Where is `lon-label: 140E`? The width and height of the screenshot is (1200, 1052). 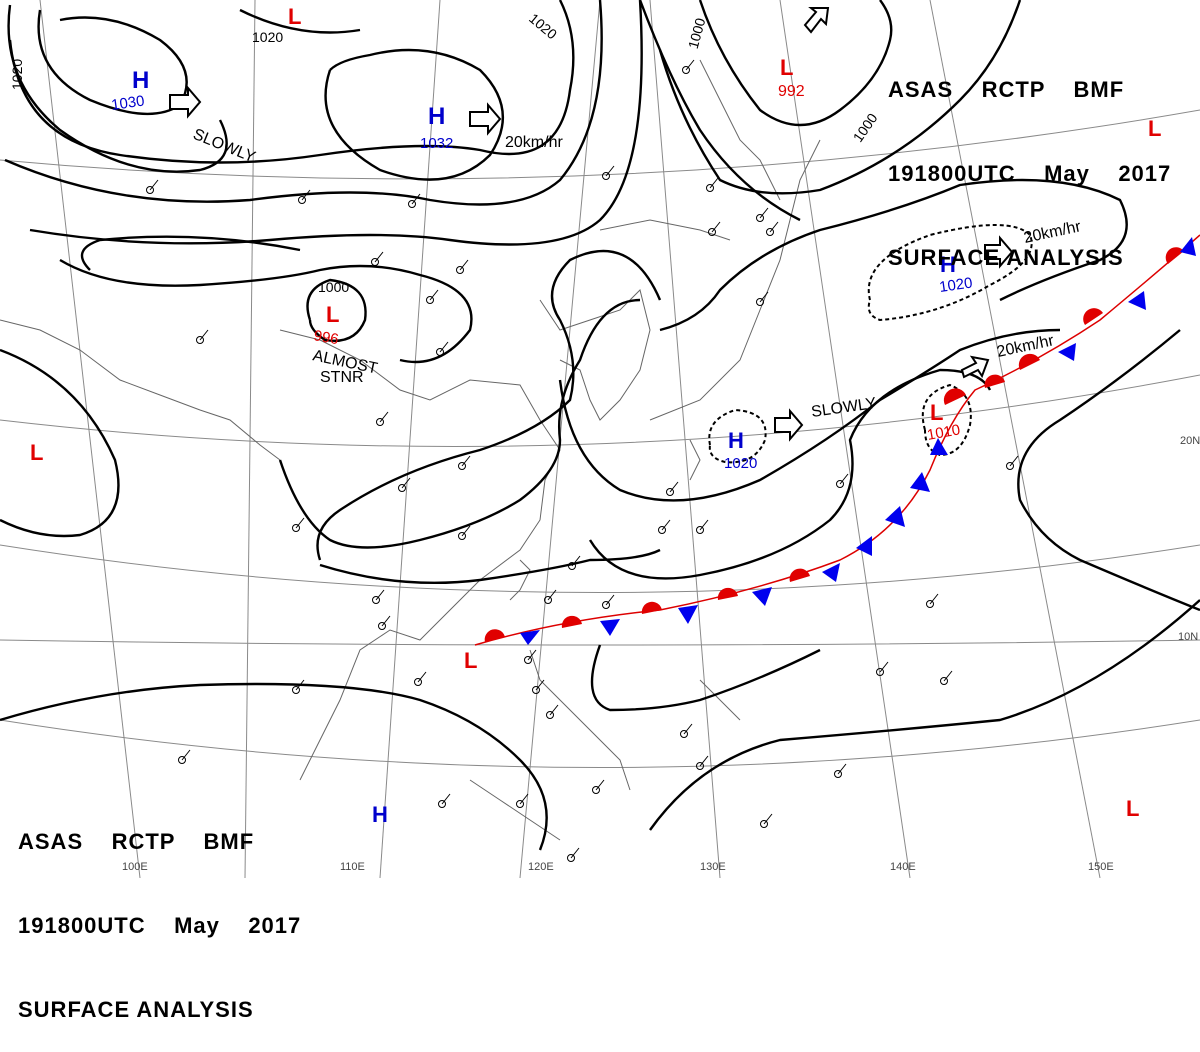 lon-label: 140E is located at coordinates (903, 867).